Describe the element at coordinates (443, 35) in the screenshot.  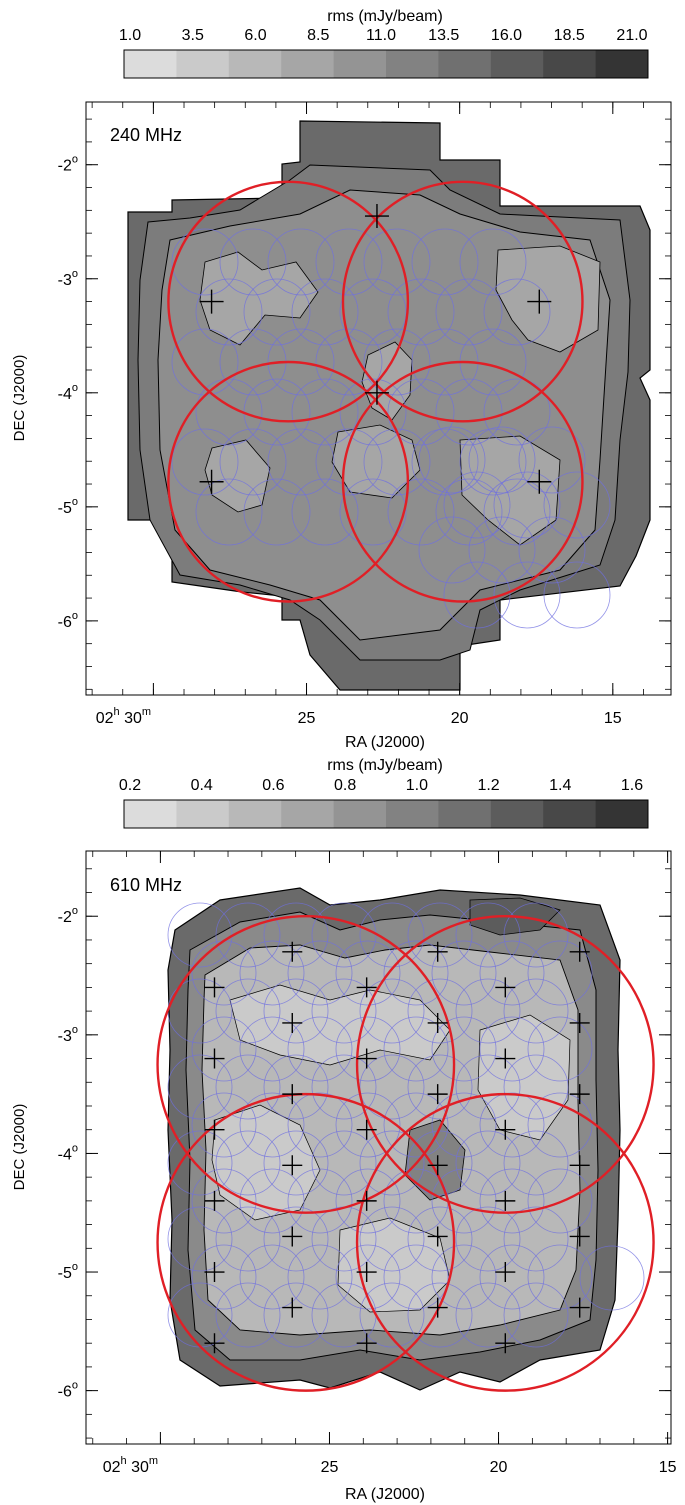
I see `colorbar-tick-label: 13.5` at that location.